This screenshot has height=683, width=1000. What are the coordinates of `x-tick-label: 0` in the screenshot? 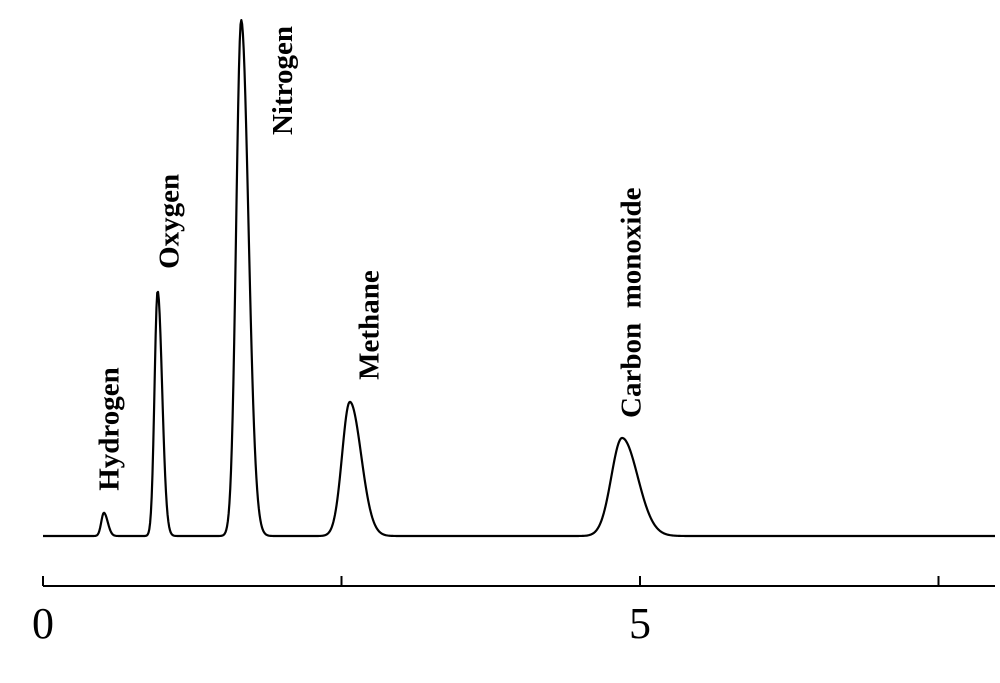 It's located at (43, 623).